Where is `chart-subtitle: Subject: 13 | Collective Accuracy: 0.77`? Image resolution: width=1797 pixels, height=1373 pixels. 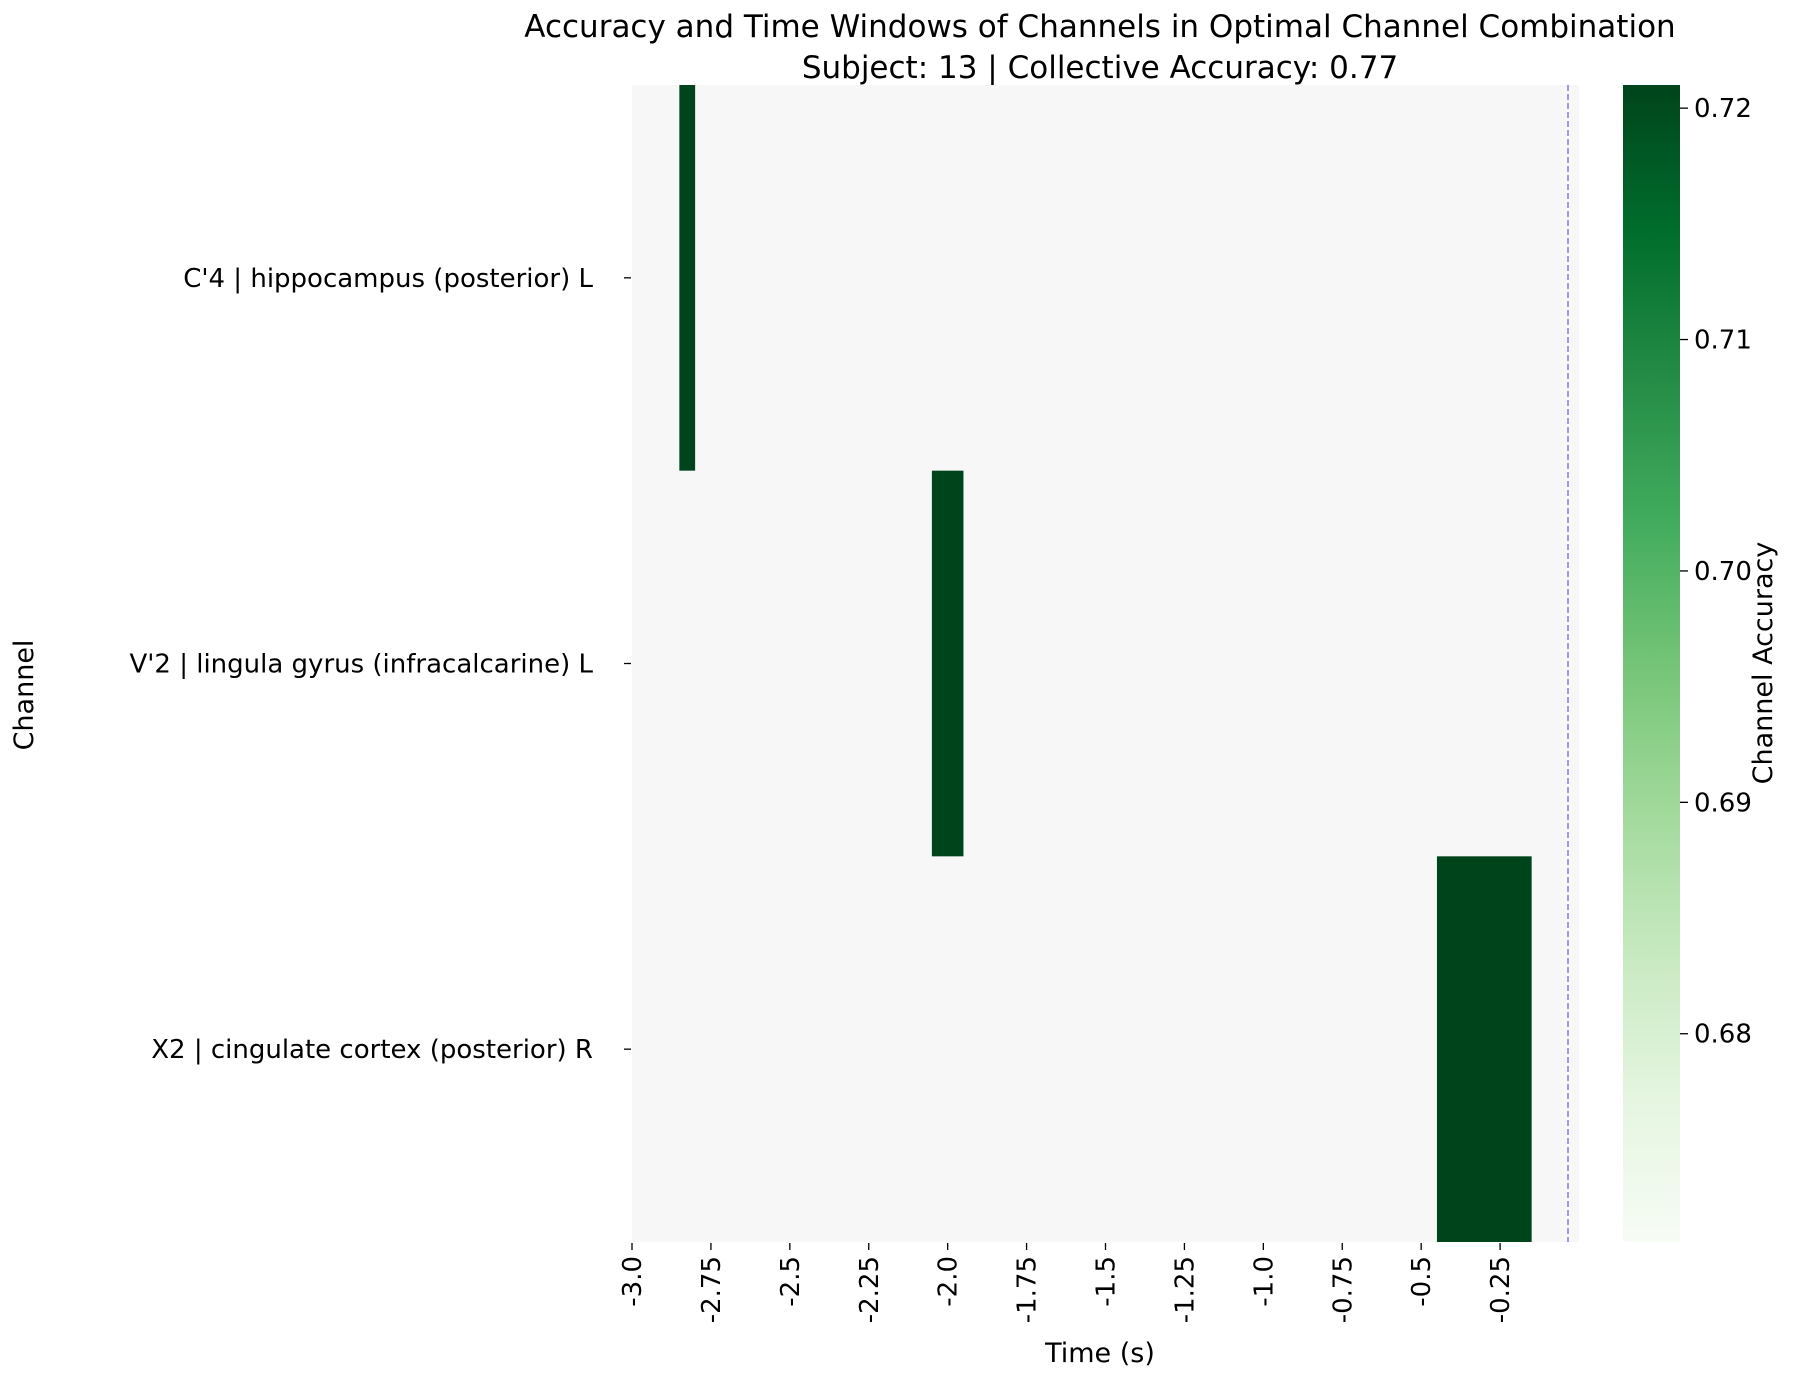 chart-subtitle: Subject: 13 | Collective Accuracy: 0.77 is located at coordinates (1100, 68).